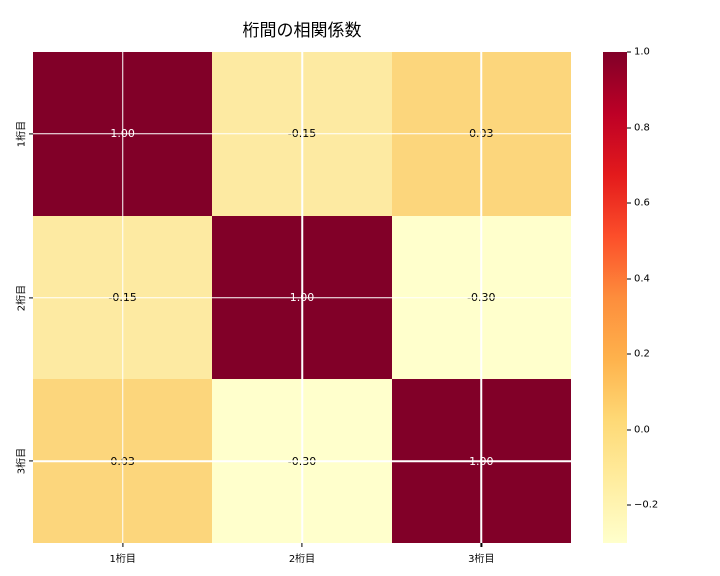 This screenshot has height=576, width=720. I want to click on colorbar-tick-label: 0.4, so click(642, 279).